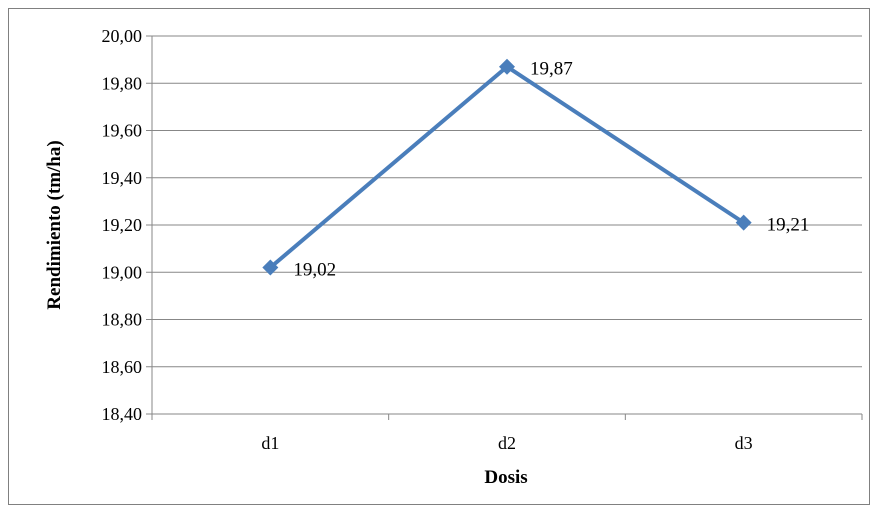 The height and width of the screenshot is (513, 878). I want to click on y-tick-label: 18,60, so click(122, 367).